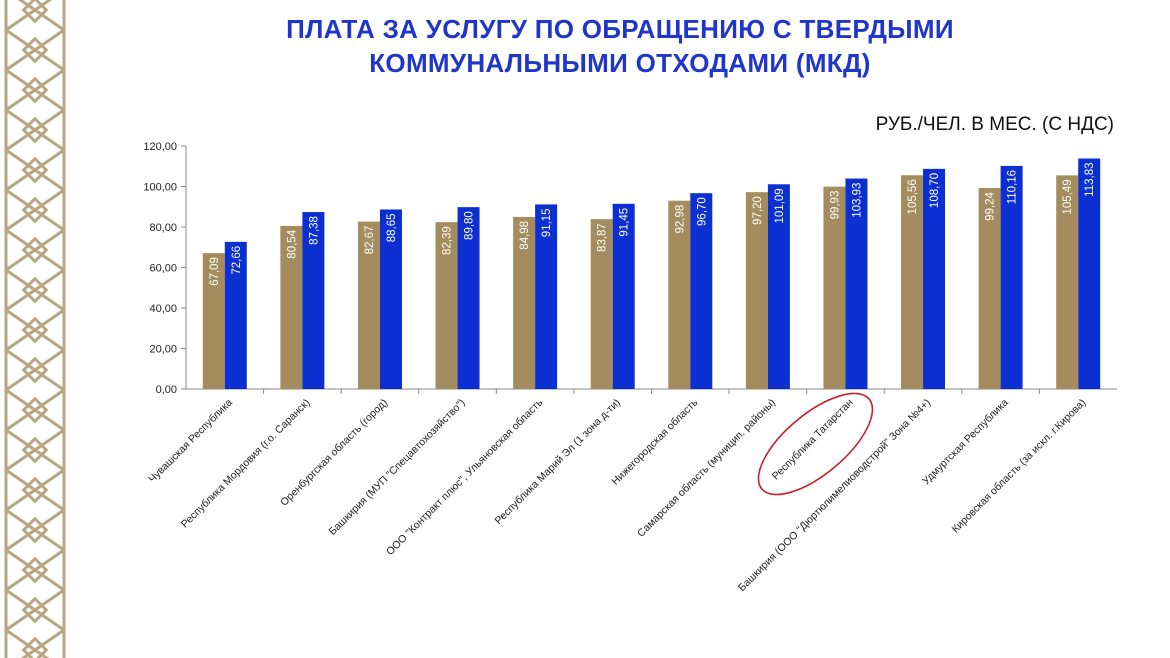 The height and width of the screenshot is (658, 1170). Describe the element at coordinates (470, 225) in the screenshot. I see `bar-value-label: 89,80` at that location.